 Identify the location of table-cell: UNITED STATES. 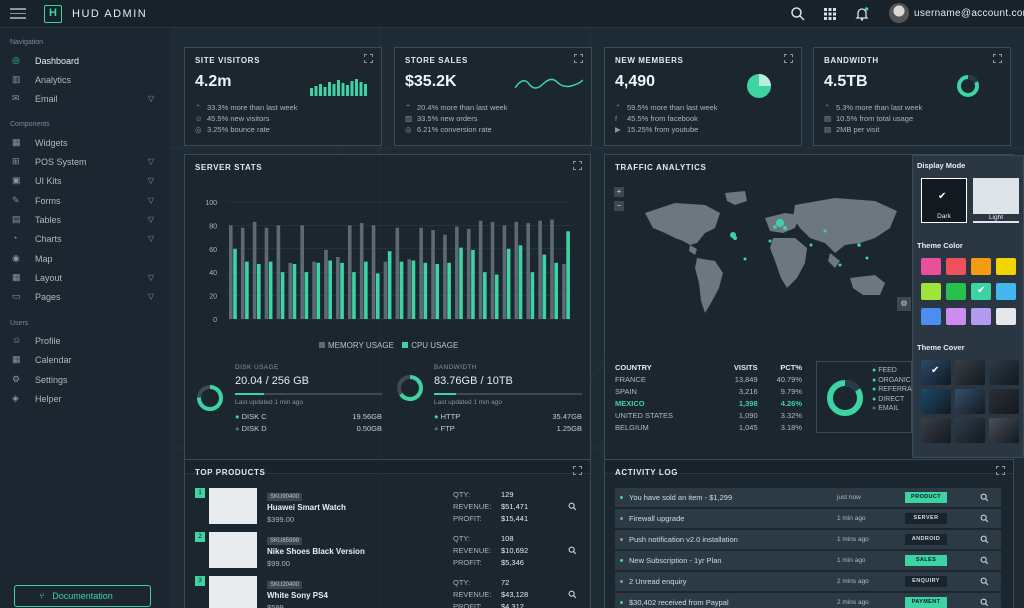
(644, 415).